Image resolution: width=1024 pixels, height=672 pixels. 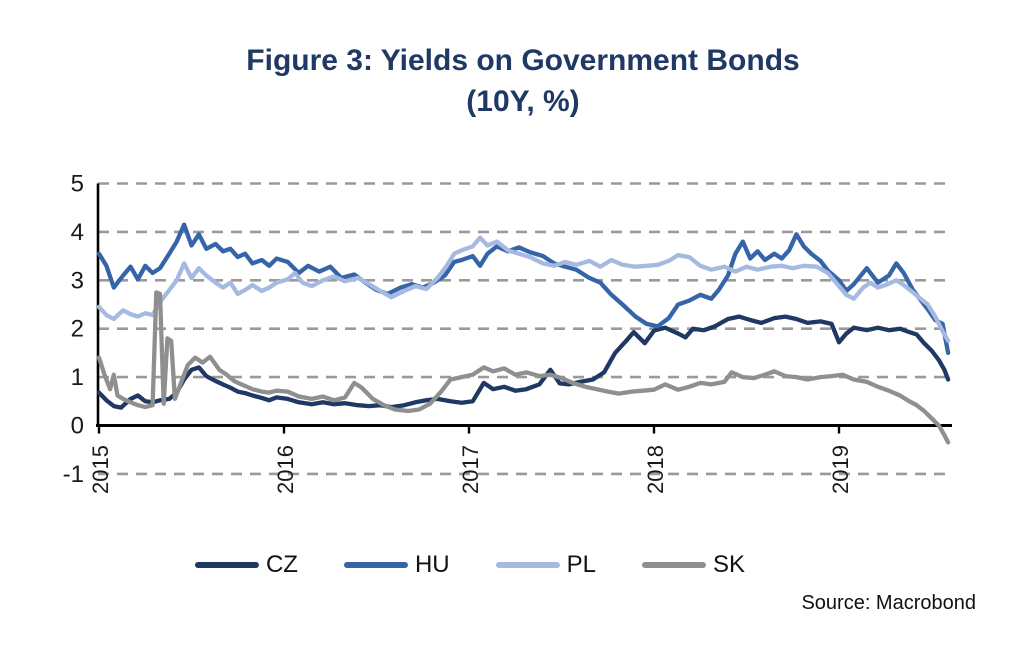 I want to click on y-tick-label-0: 0, so click(x=77, y=426).